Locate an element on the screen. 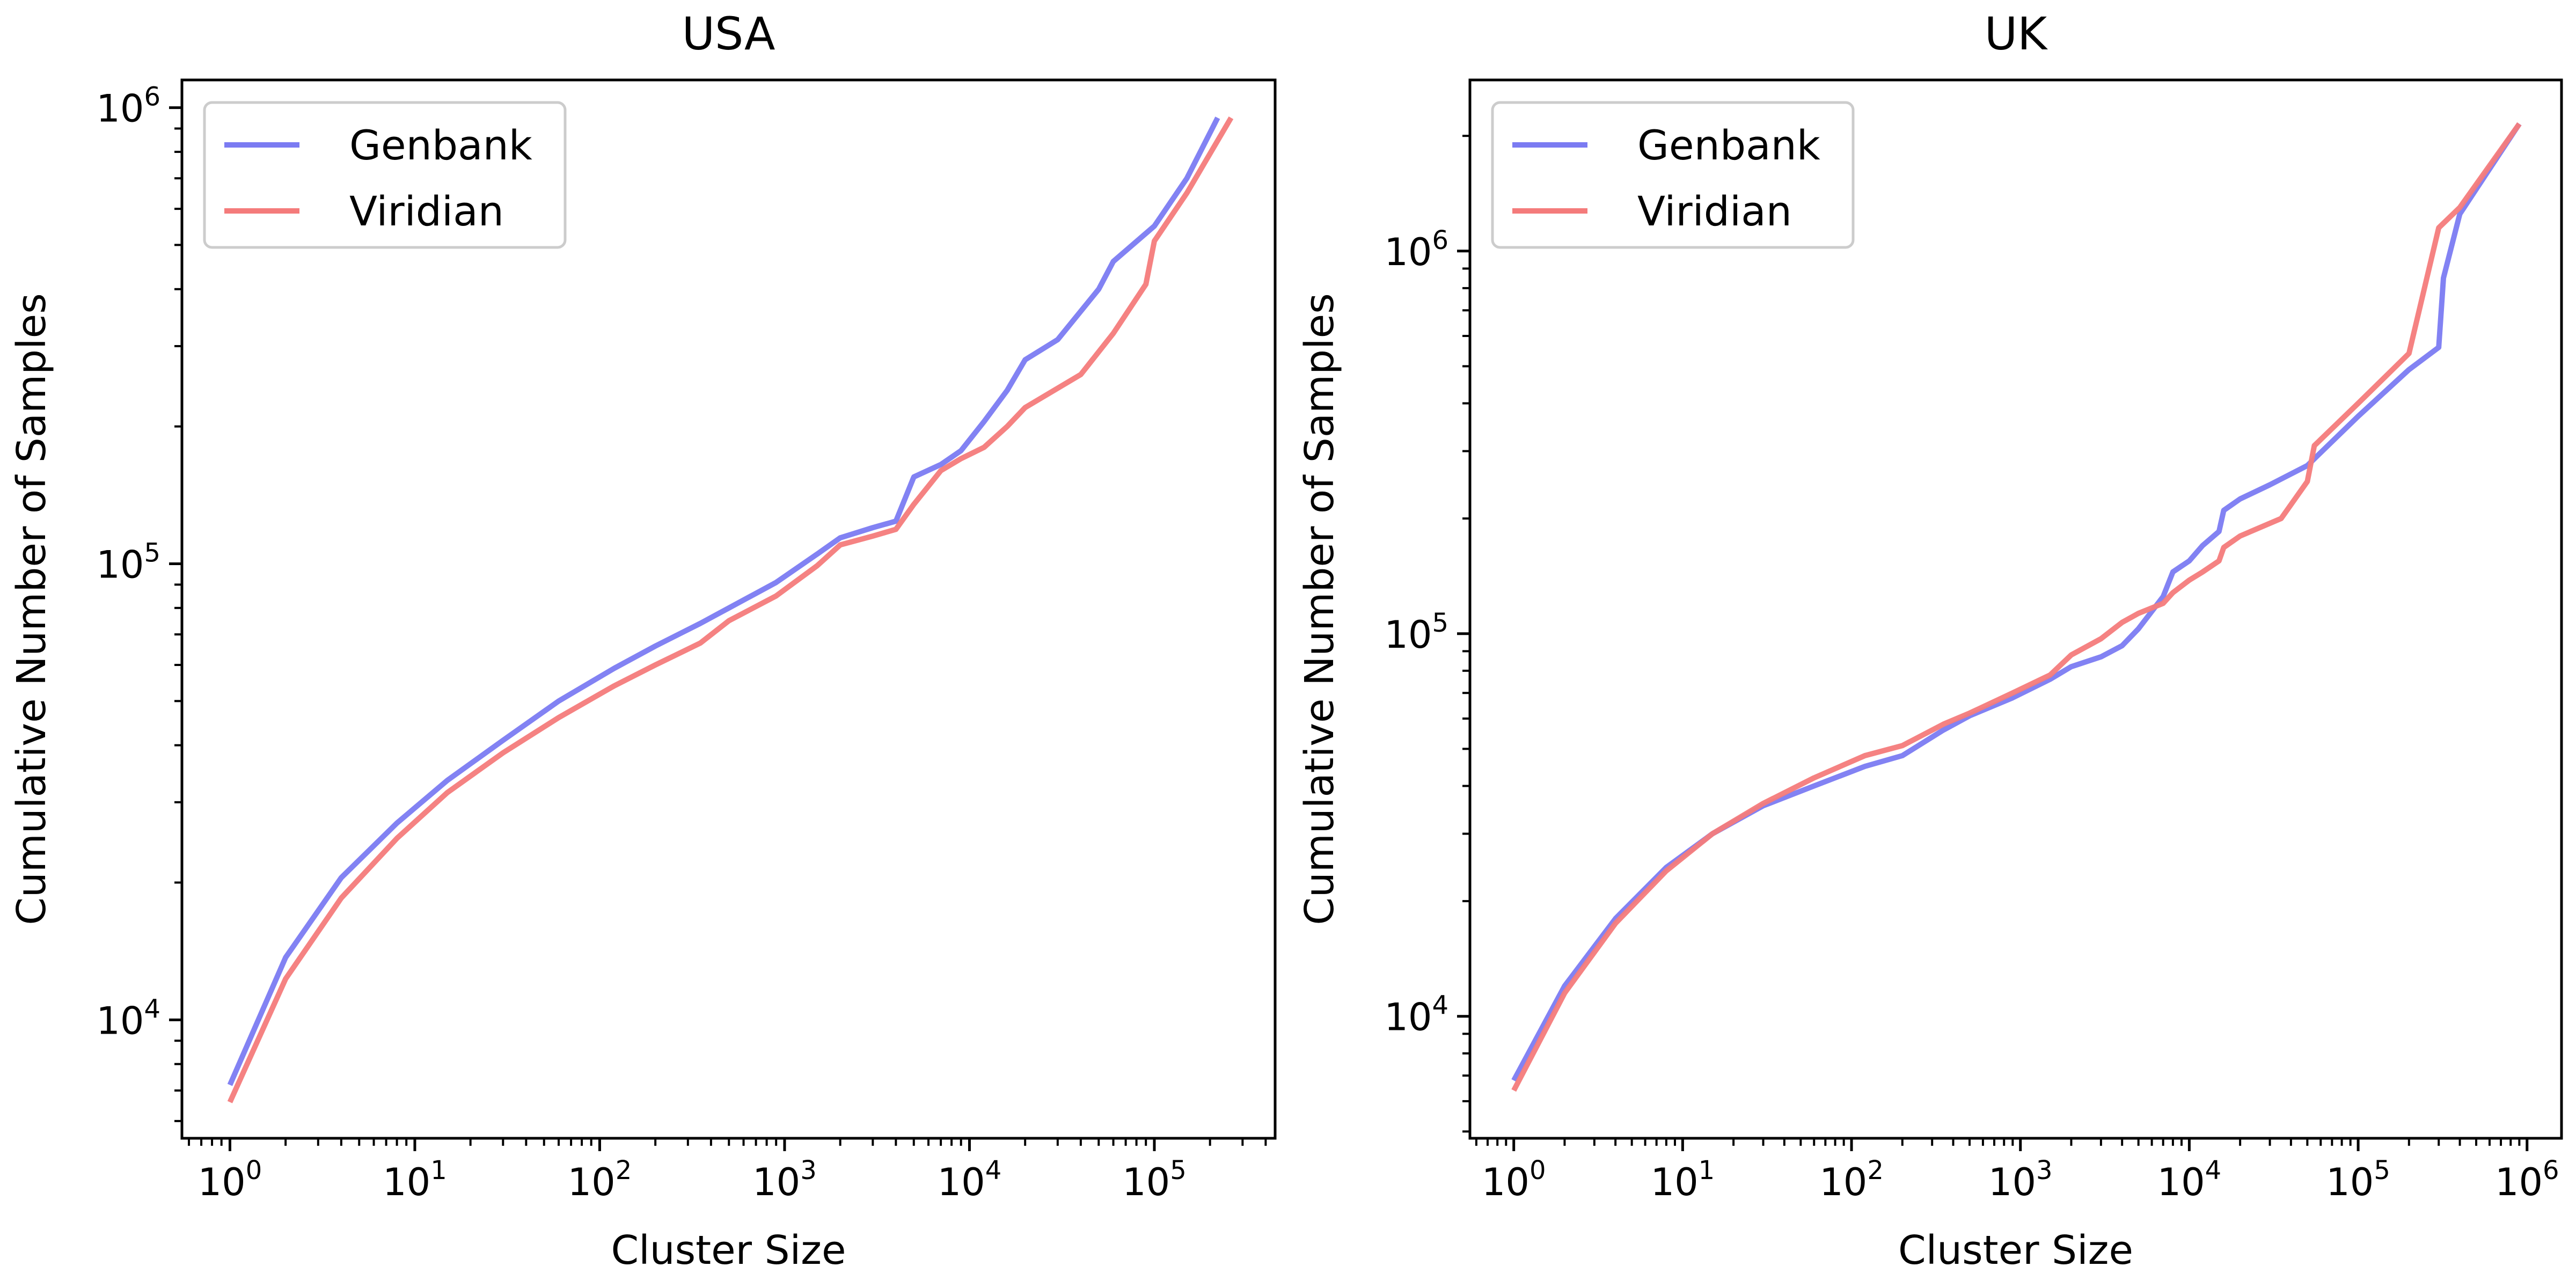  chart-title: USA is located at coordinates (728, 34).